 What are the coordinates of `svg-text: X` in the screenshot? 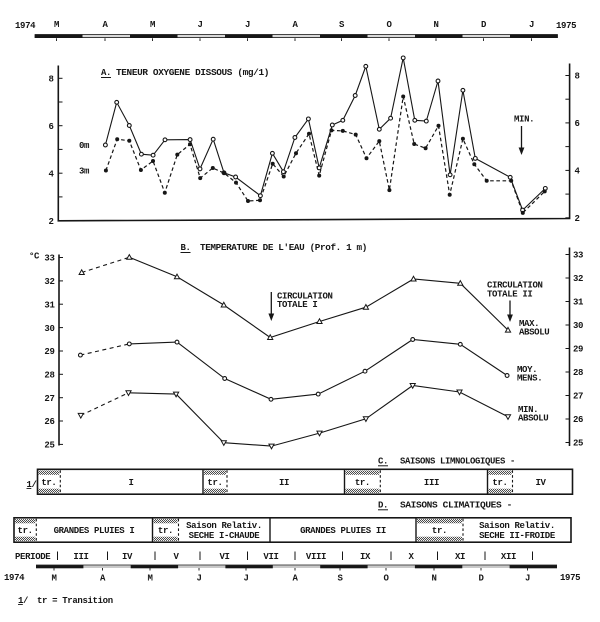 It's located at (411, 557).